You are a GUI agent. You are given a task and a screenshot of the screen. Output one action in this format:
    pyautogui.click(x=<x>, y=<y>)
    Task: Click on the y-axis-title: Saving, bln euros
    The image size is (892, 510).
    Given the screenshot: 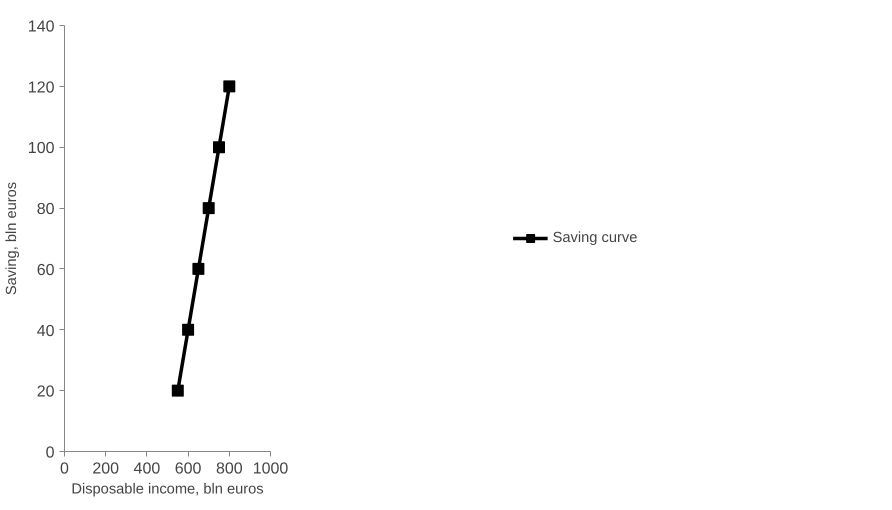 What is the action you would take?
    pyautogui.click(x=12, y=239)
    